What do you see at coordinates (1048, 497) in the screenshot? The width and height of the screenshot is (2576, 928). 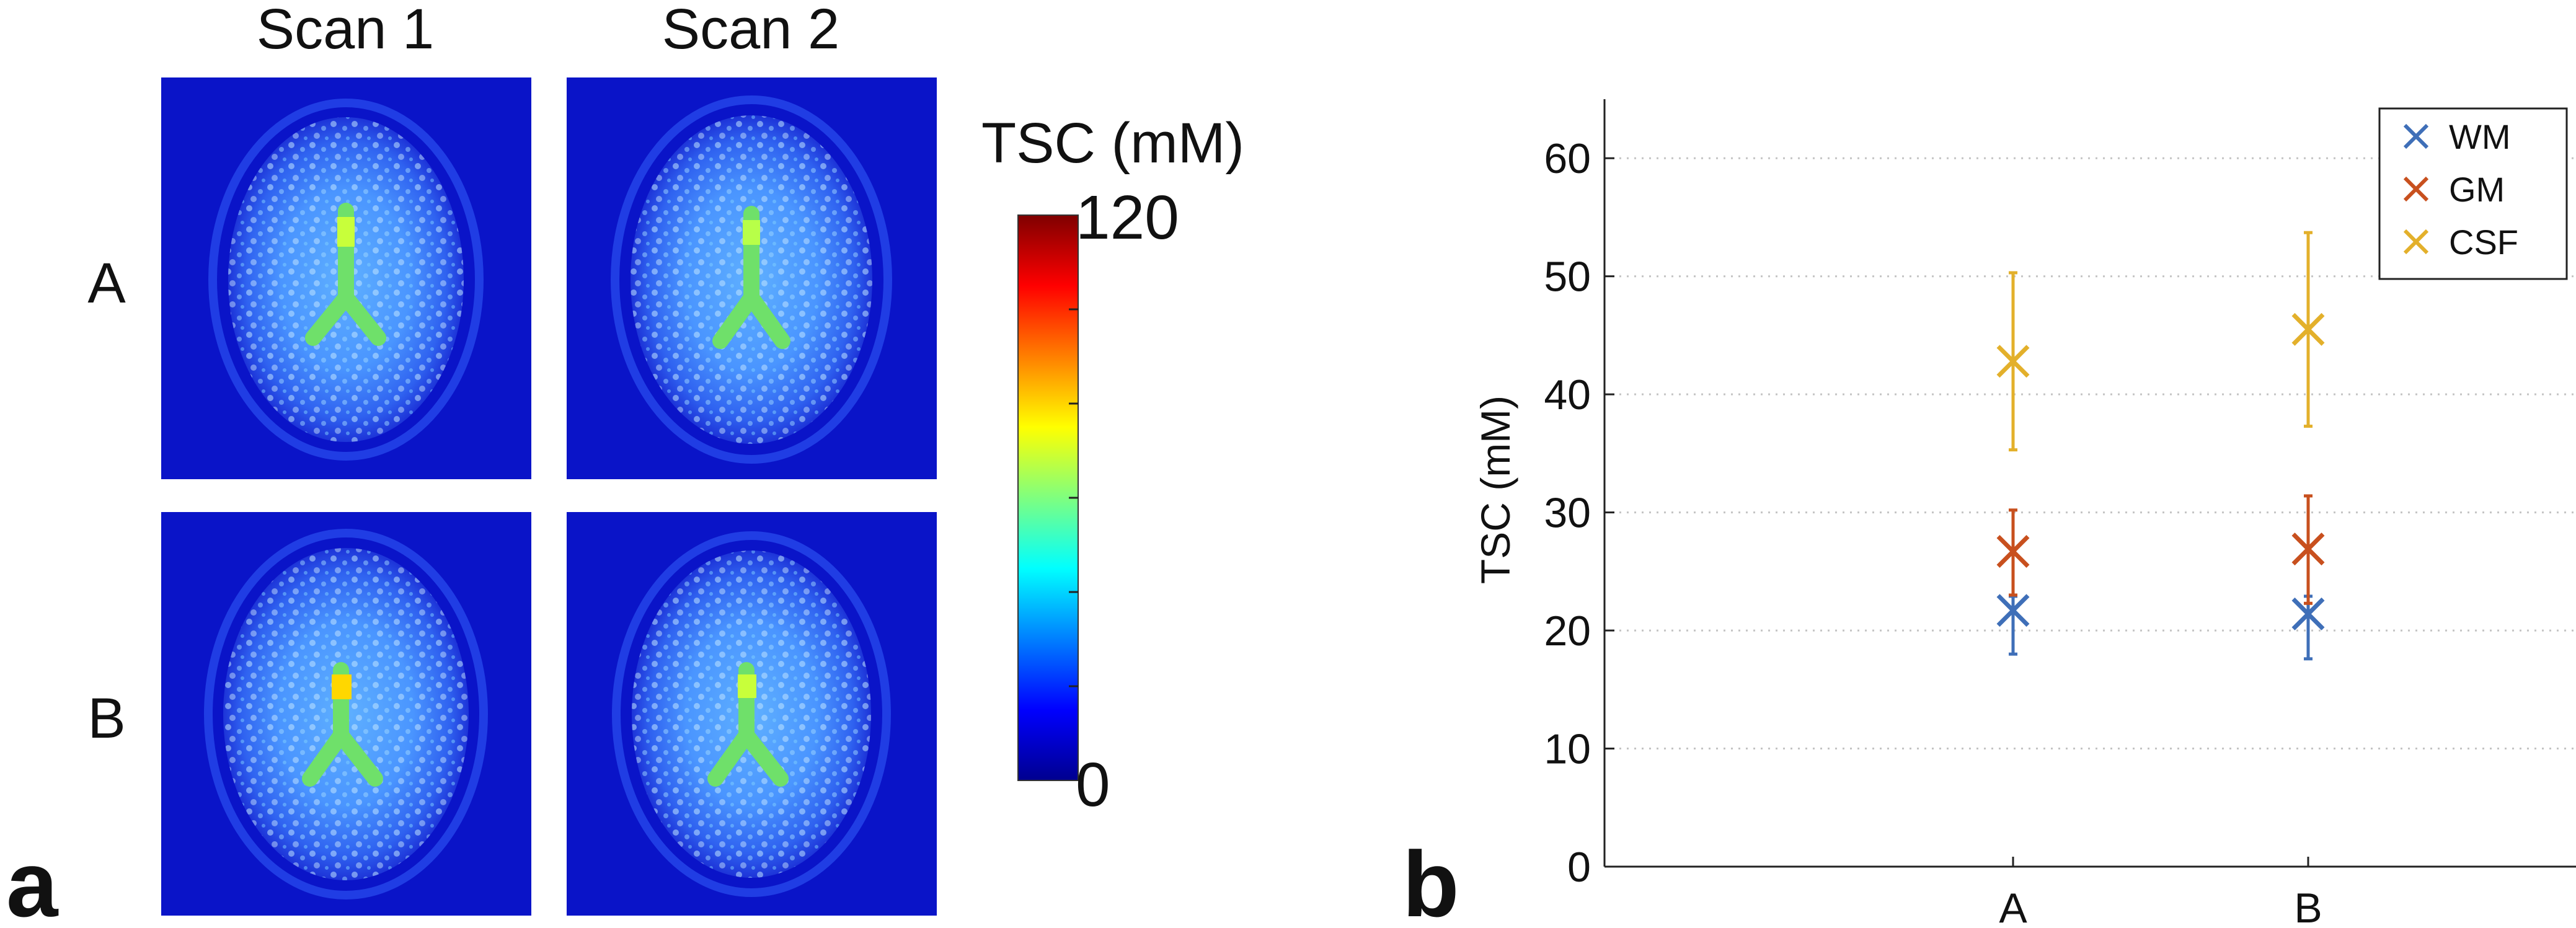 I see `colorbar` at bounding box center [1048, 497].